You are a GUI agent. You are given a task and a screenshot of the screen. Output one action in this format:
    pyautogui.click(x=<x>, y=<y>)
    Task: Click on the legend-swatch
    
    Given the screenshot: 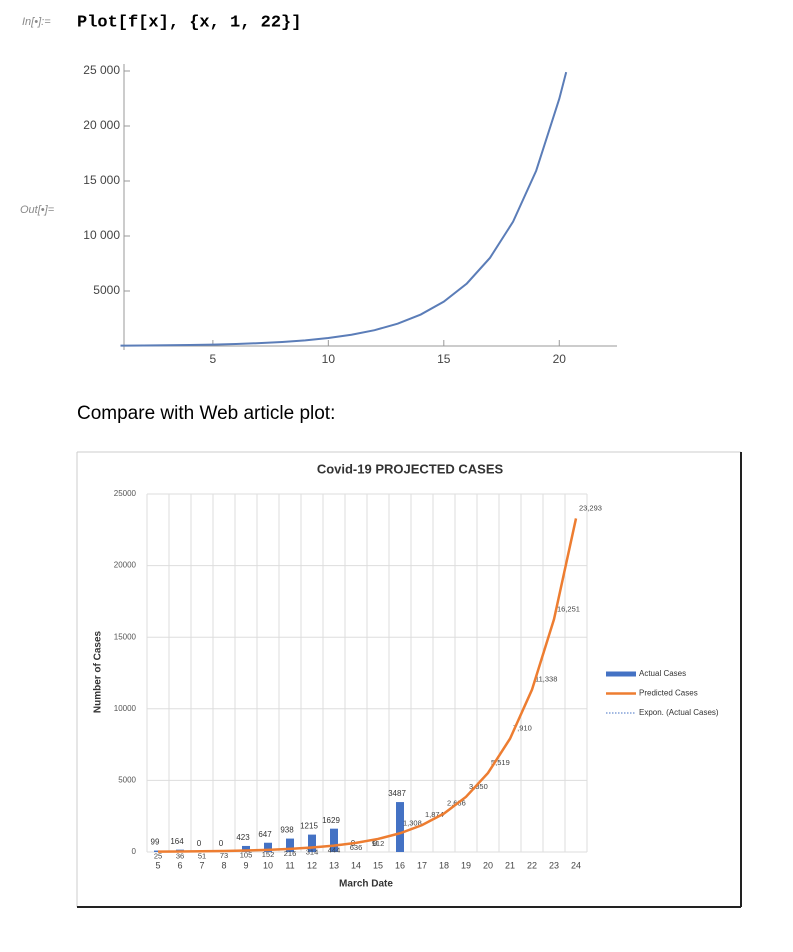 What is the action you would take?
    pyautogui.click(x=621, y=674)
    